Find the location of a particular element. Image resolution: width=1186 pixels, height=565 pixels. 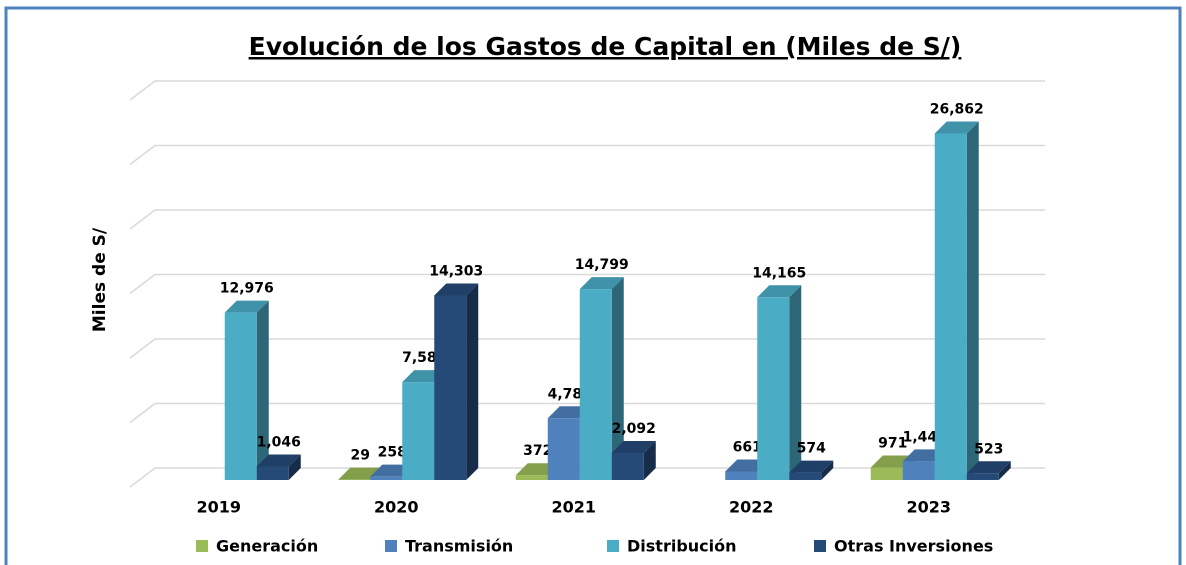

x-tick-label: 2023 is located at coordinates (928, 507).